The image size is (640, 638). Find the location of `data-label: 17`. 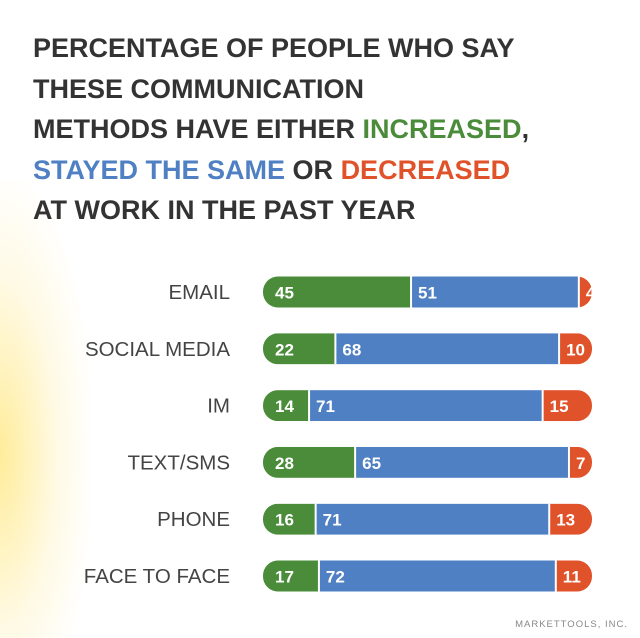

data-label: 17 is located at coordinates (284, 577).